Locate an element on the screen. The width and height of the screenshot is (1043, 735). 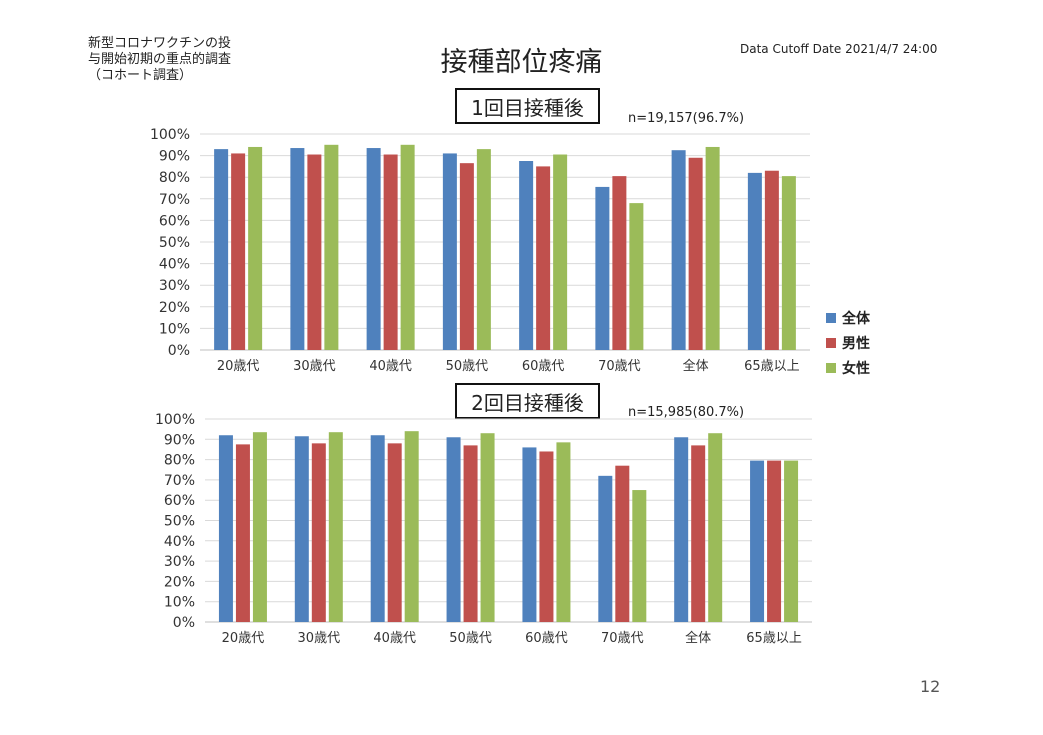
legend-label-all: 全体 is located at coordinates (856, 318).